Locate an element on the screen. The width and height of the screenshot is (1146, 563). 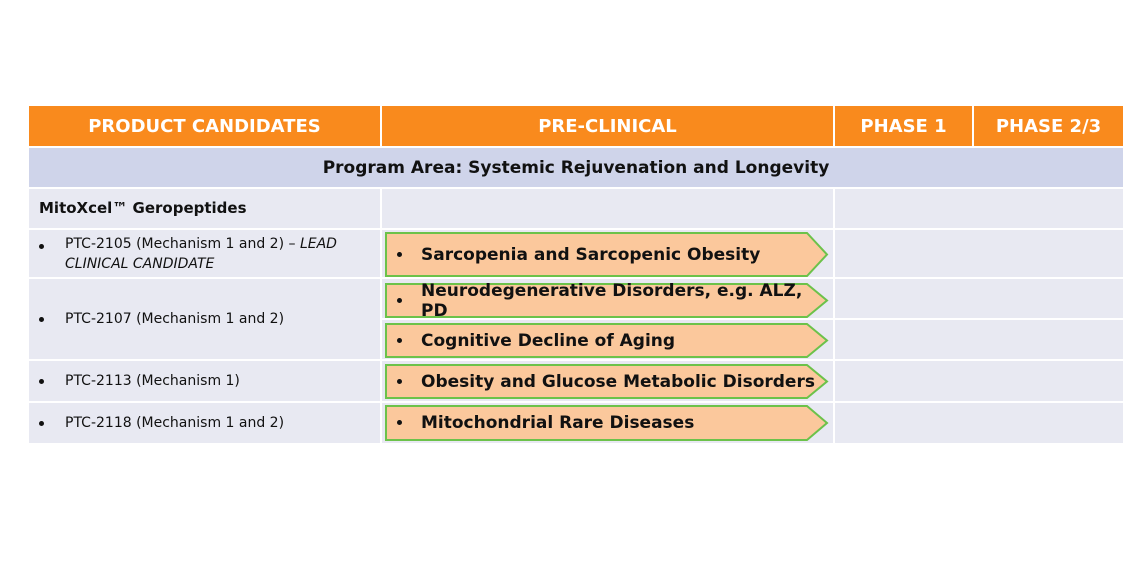
preclinical-cell is located at coordinates (607, 208).